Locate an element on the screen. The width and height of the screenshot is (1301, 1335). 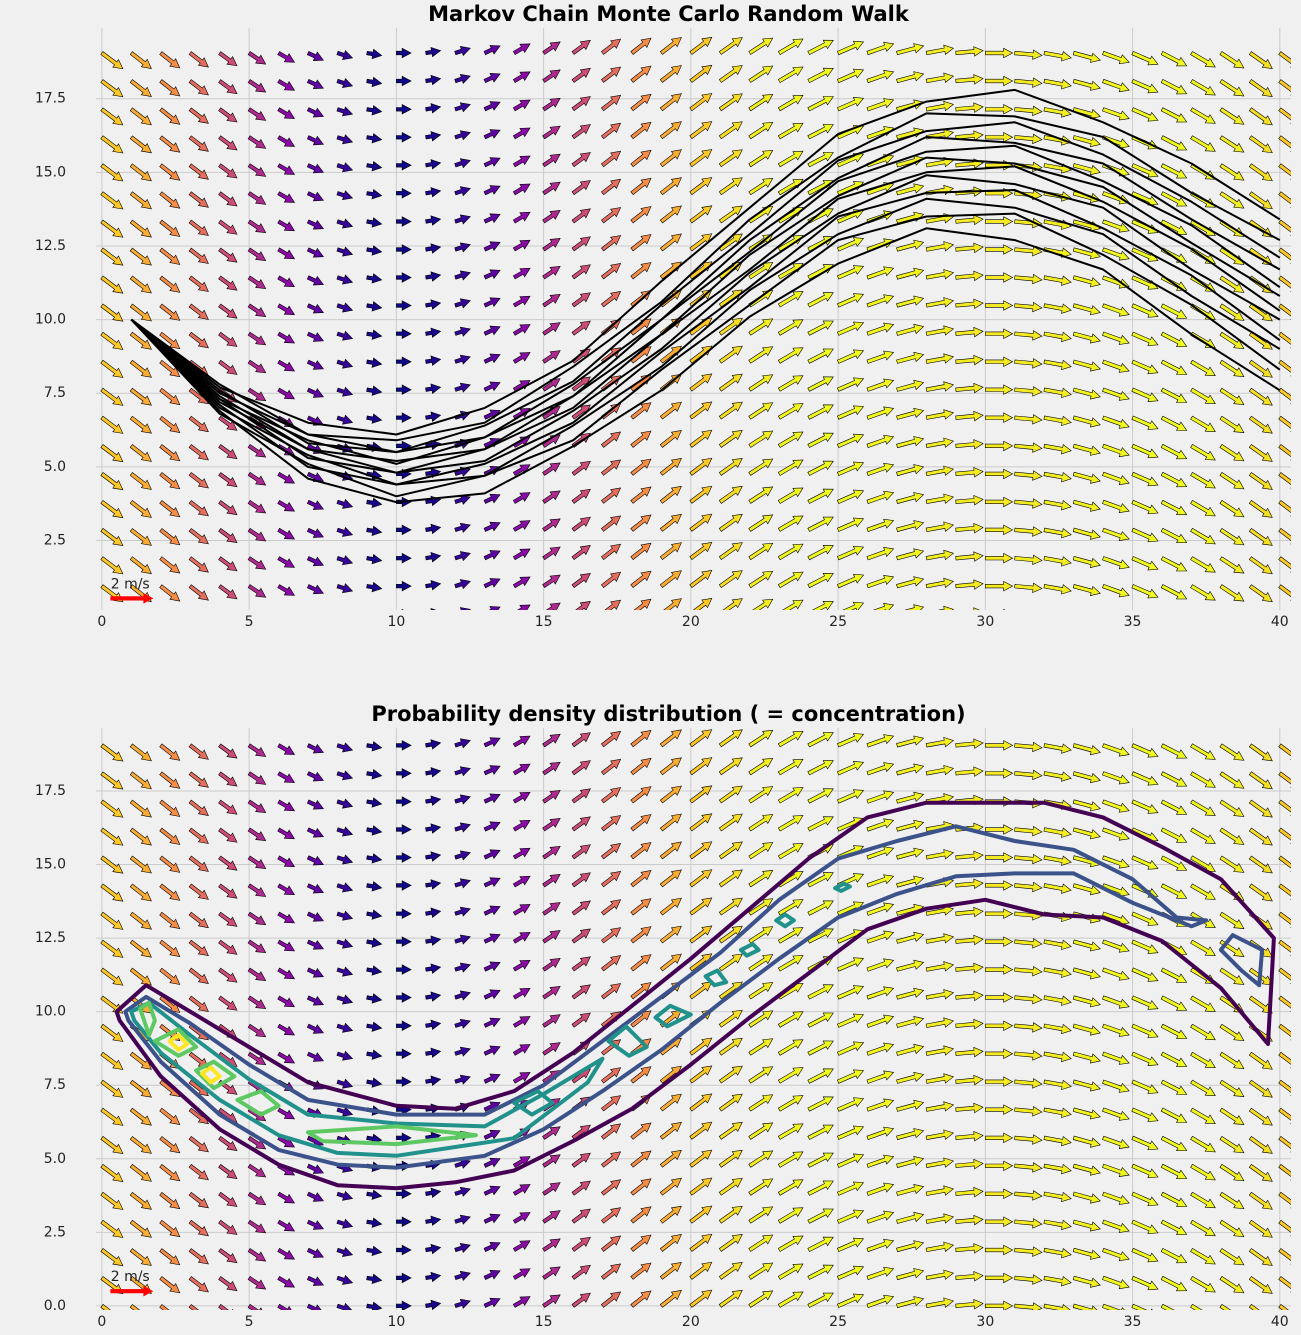
x-tick-label: 35 is located at coordinates (1133, 1322).